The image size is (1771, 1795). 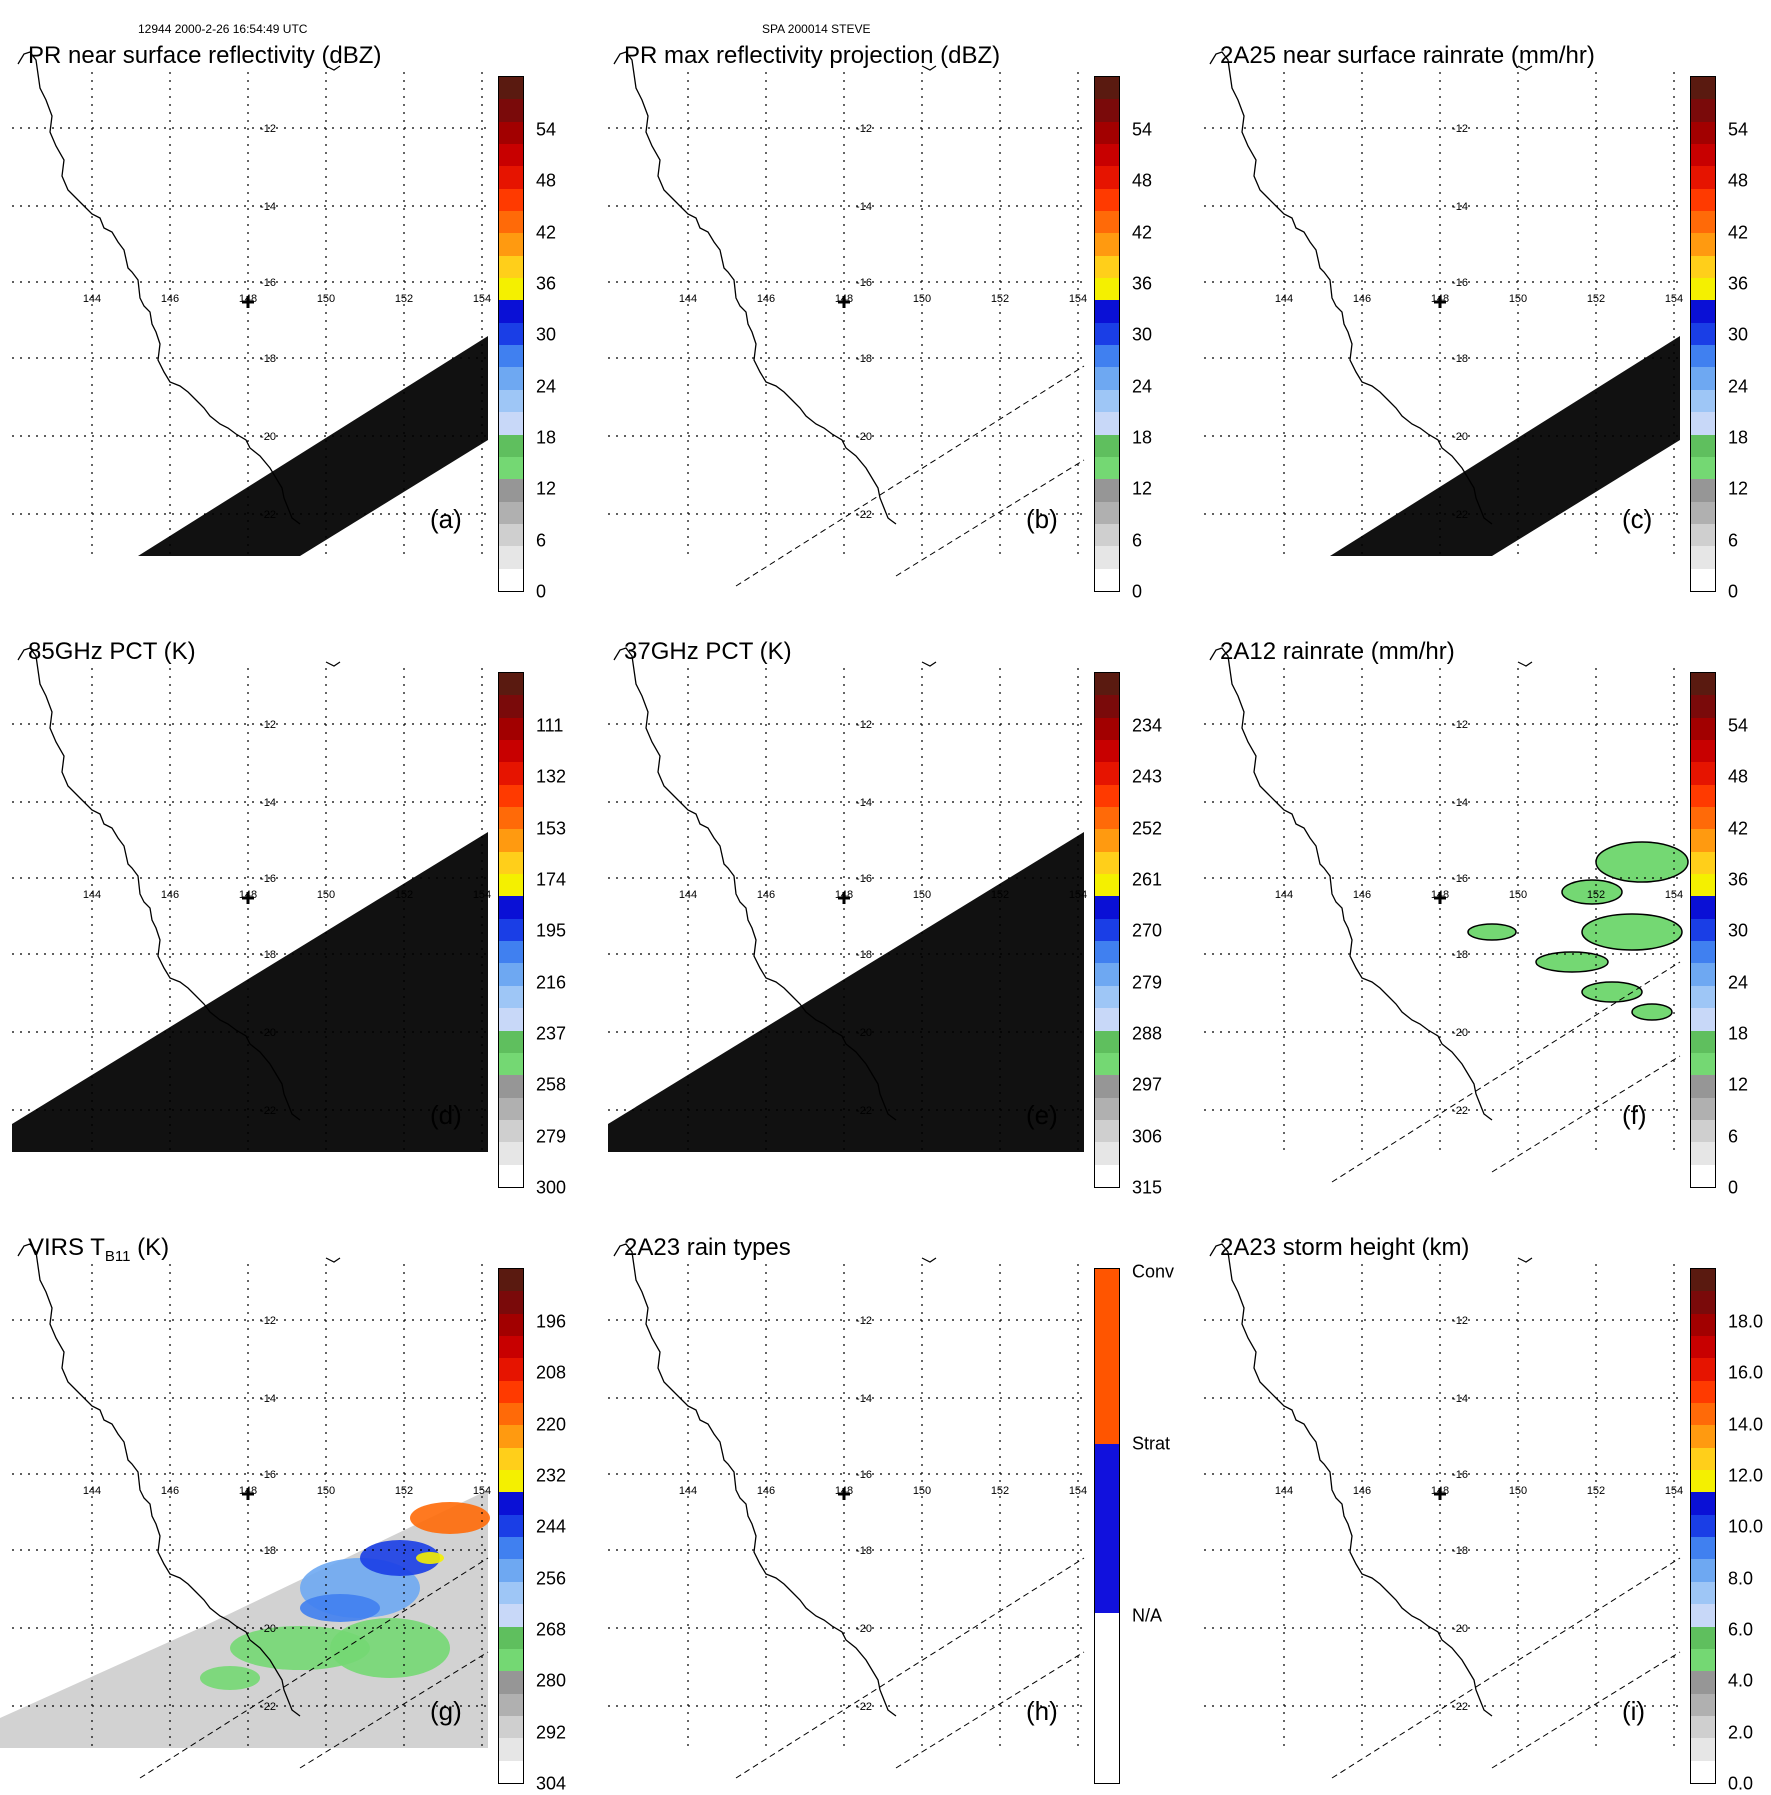 What do you see at coordinates (1741, 1680) in the screenshot?
I see `colorbar-tick: 4.0` at bounding box center [1741, 1680].